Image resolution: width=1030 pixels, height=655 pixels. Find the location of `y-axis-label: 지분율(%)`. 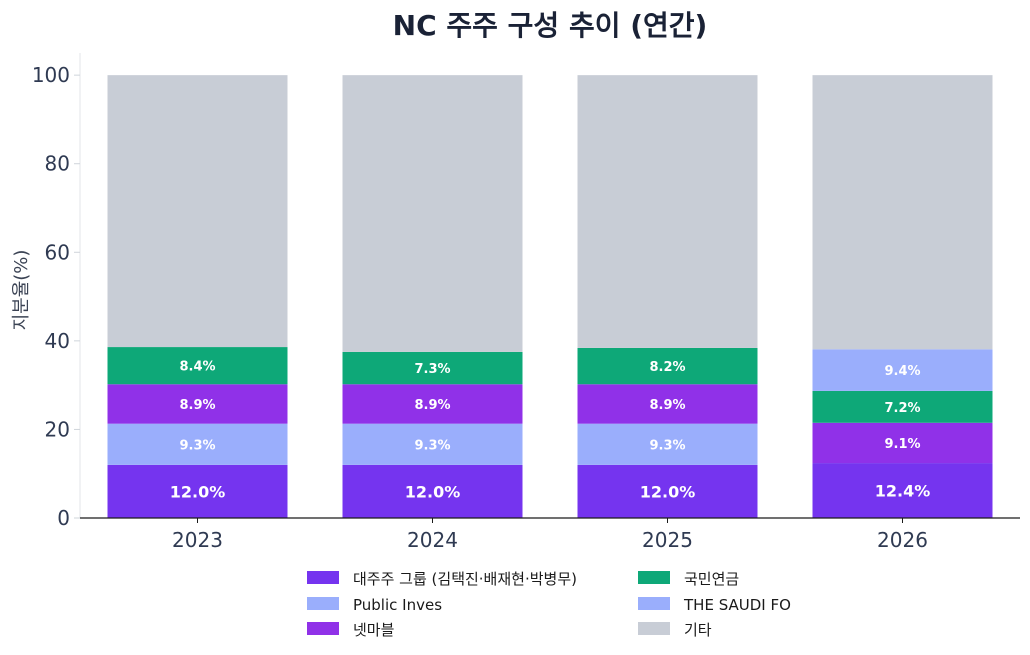

y-axis-label: 지분율(%) is located at coordinates (21, 290).